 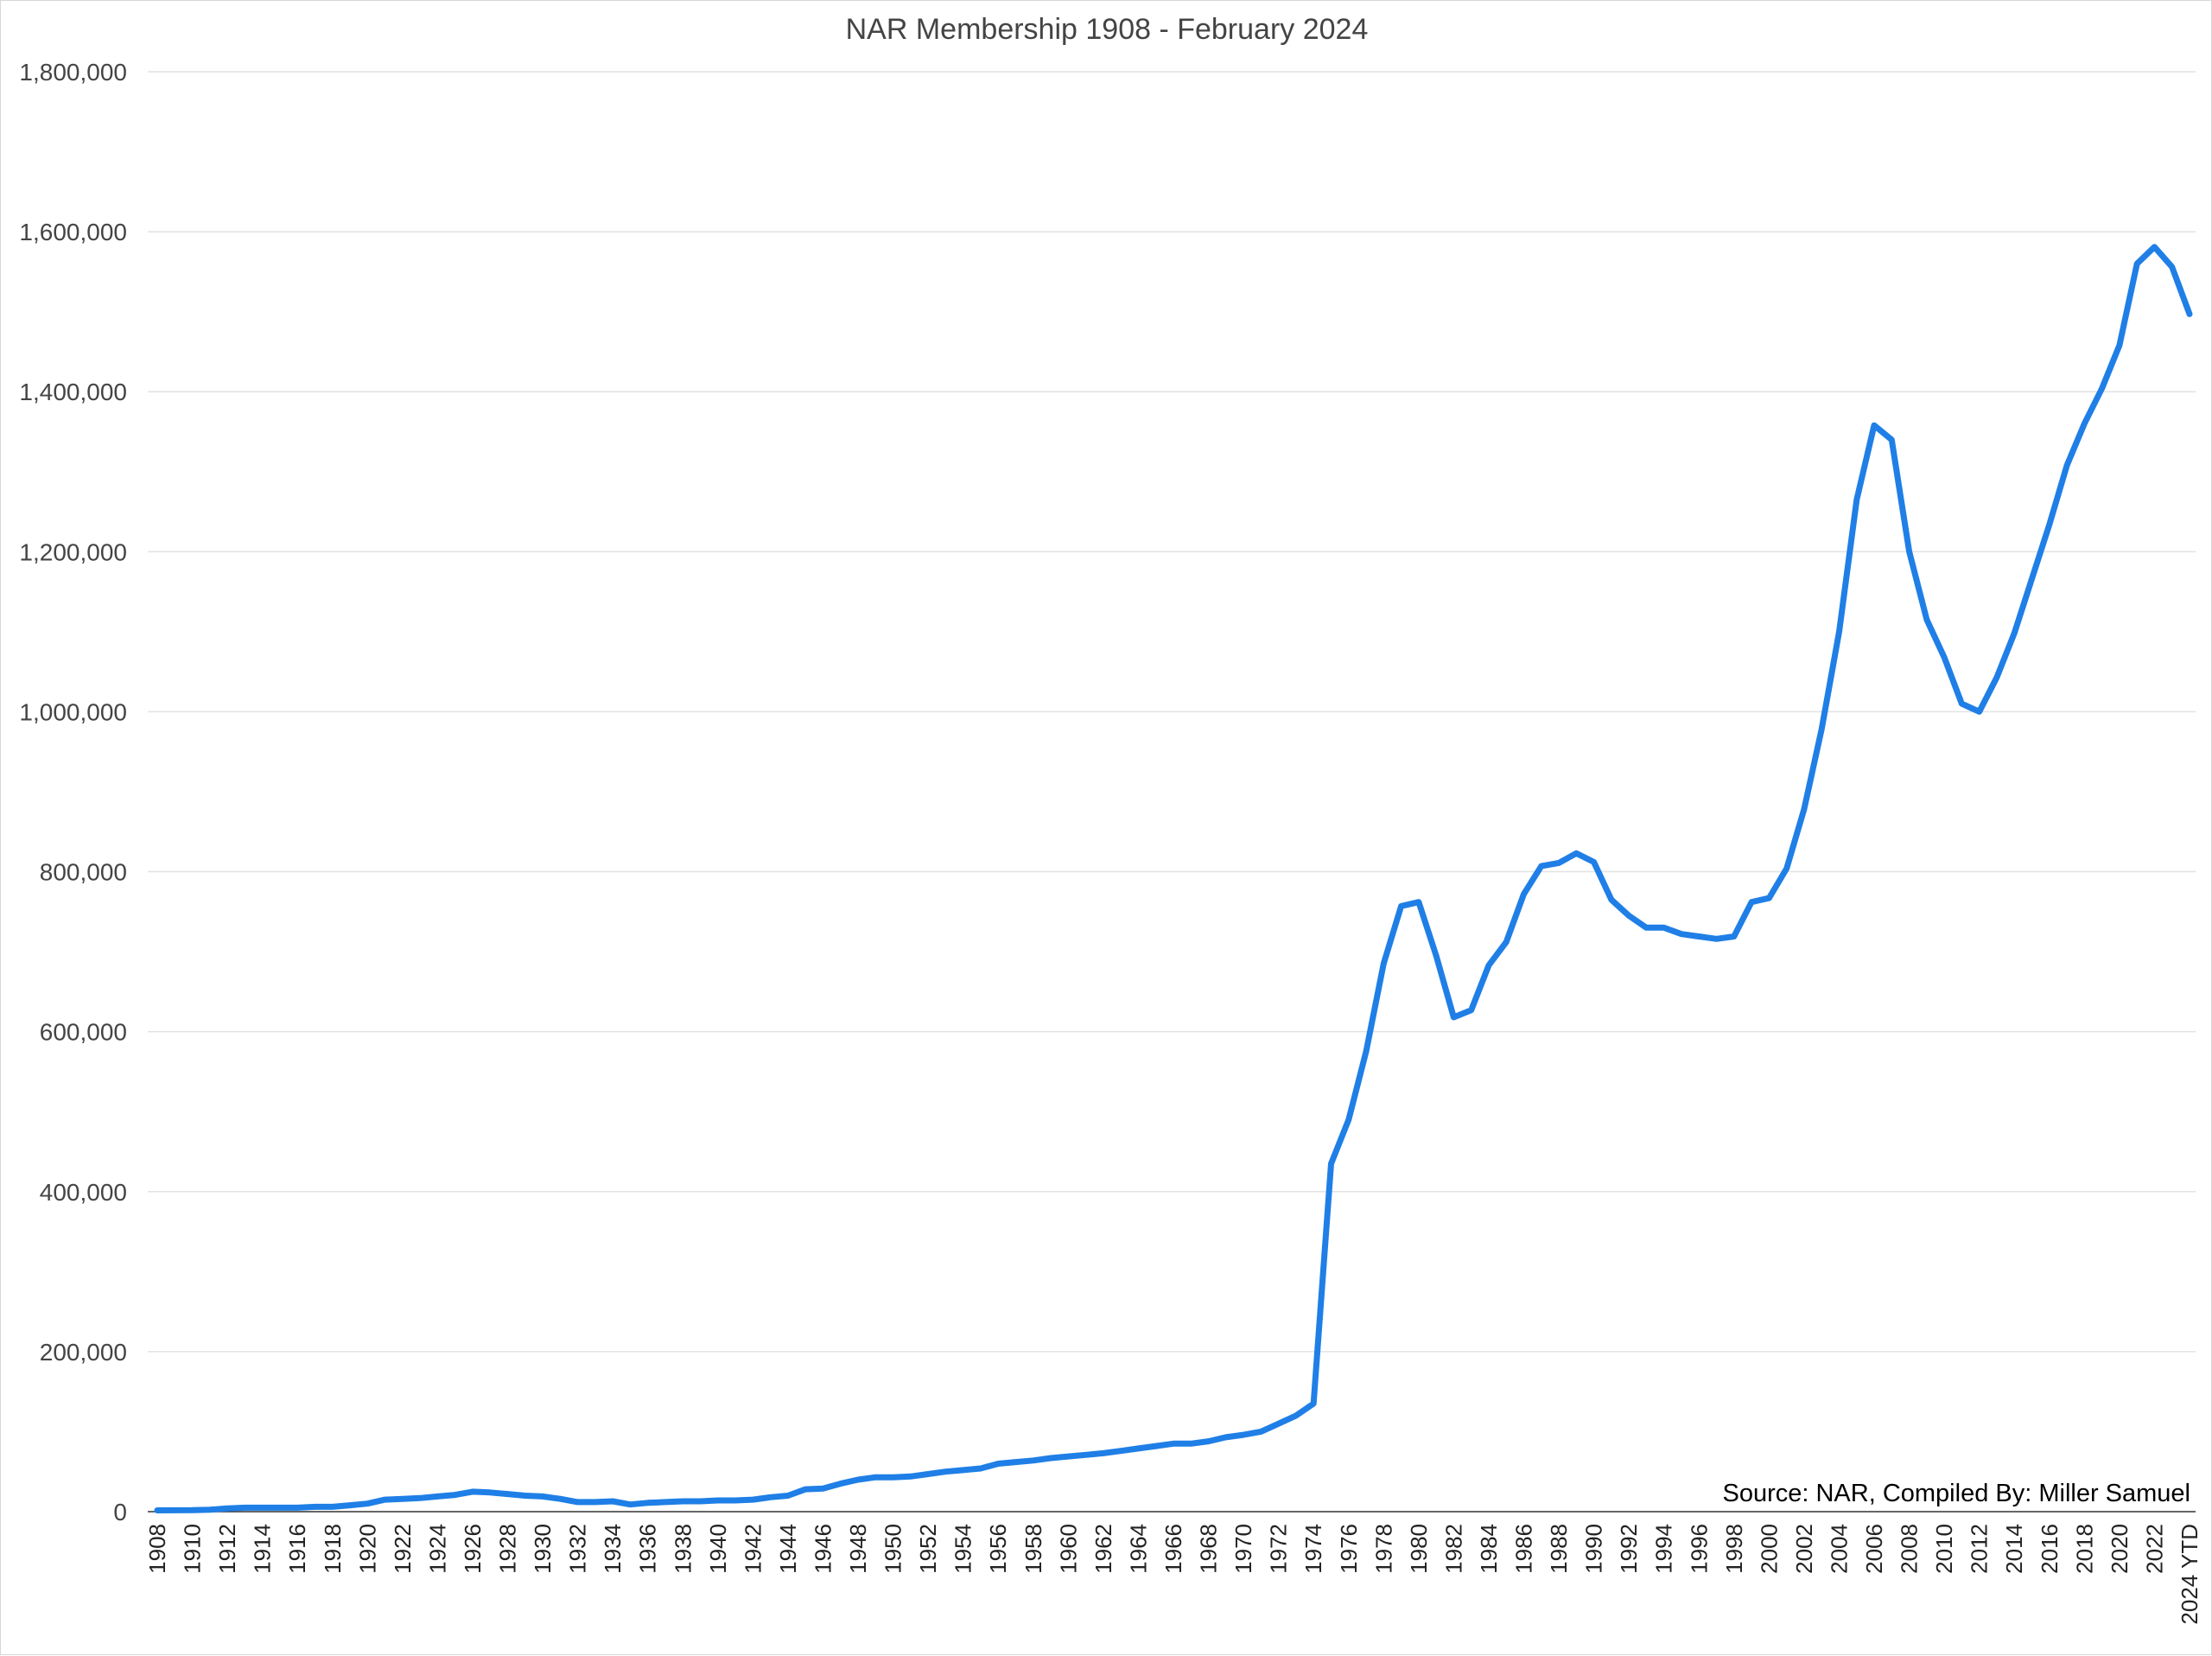 I want to click on source-annotation: Source: NAR, Compiled By: Miller Samuel, so click(x=1956, y=1493).